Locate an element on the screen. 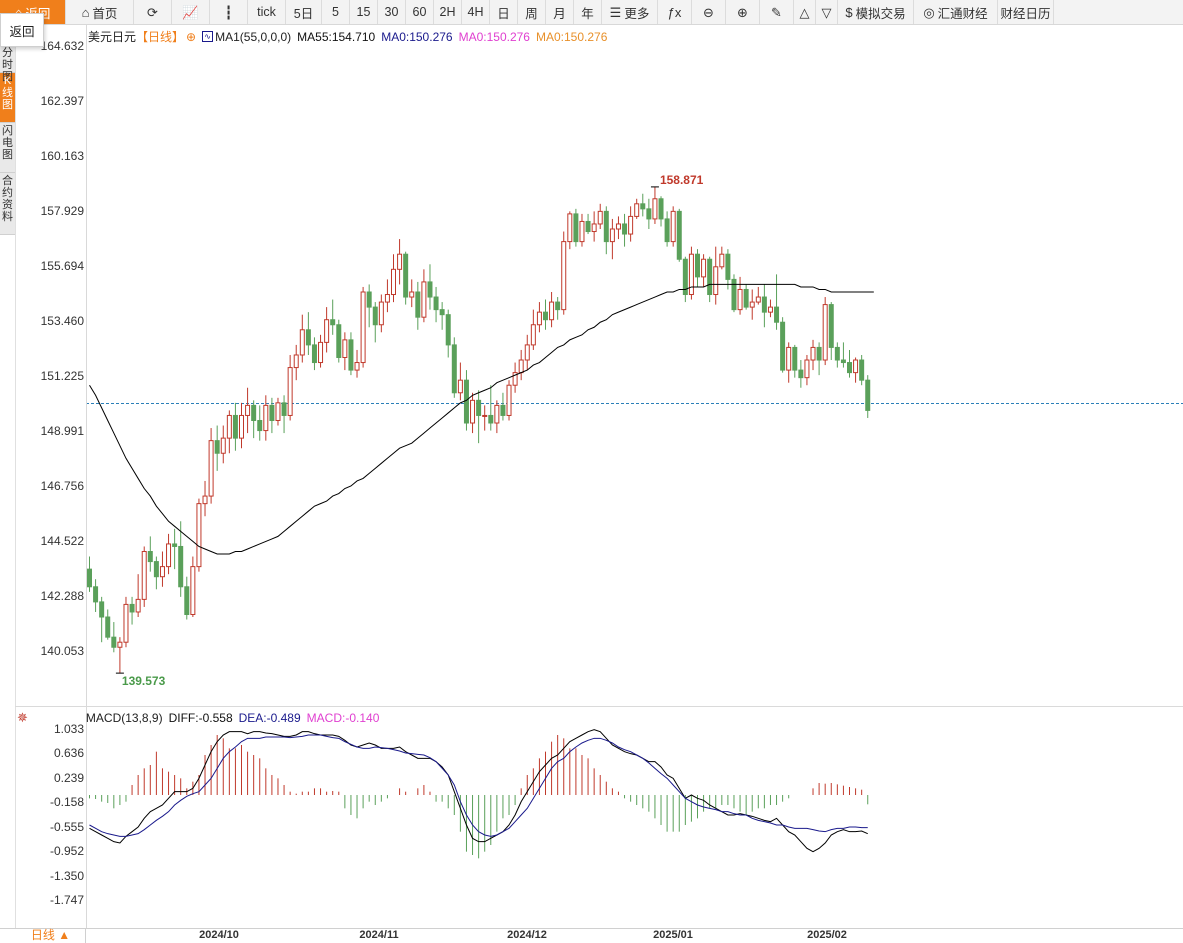 This screenshot has height=943, width=1183. toolbar-label: 周 is located at coordinates (531, 13).